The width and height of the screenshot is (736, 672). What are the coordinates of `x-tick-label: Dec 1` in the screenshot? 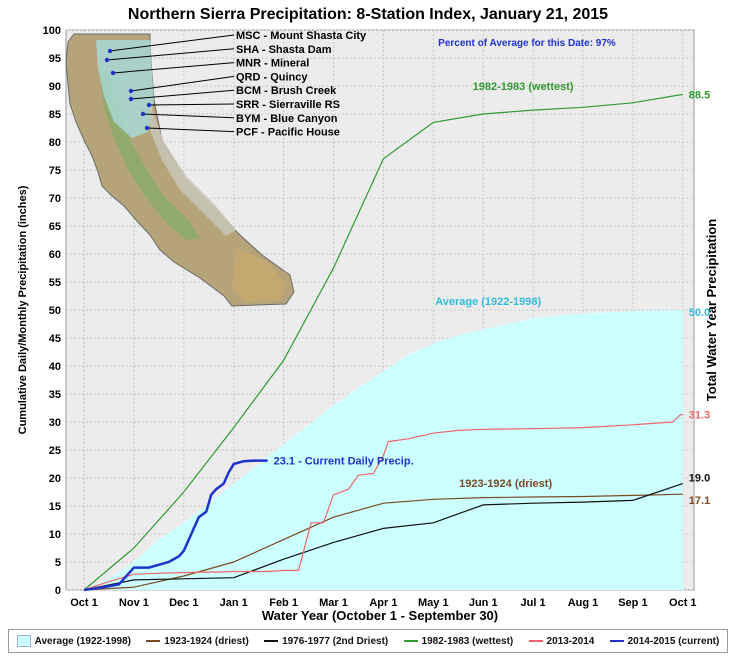 It's located at (183, 603).